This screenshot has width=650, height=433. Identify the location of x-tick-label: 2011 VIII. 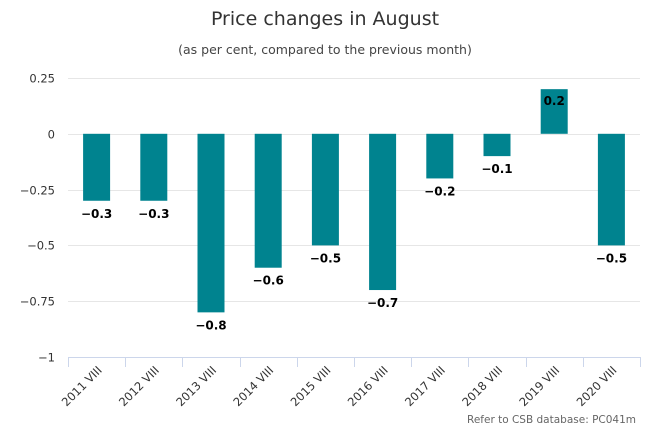
(82, 386).